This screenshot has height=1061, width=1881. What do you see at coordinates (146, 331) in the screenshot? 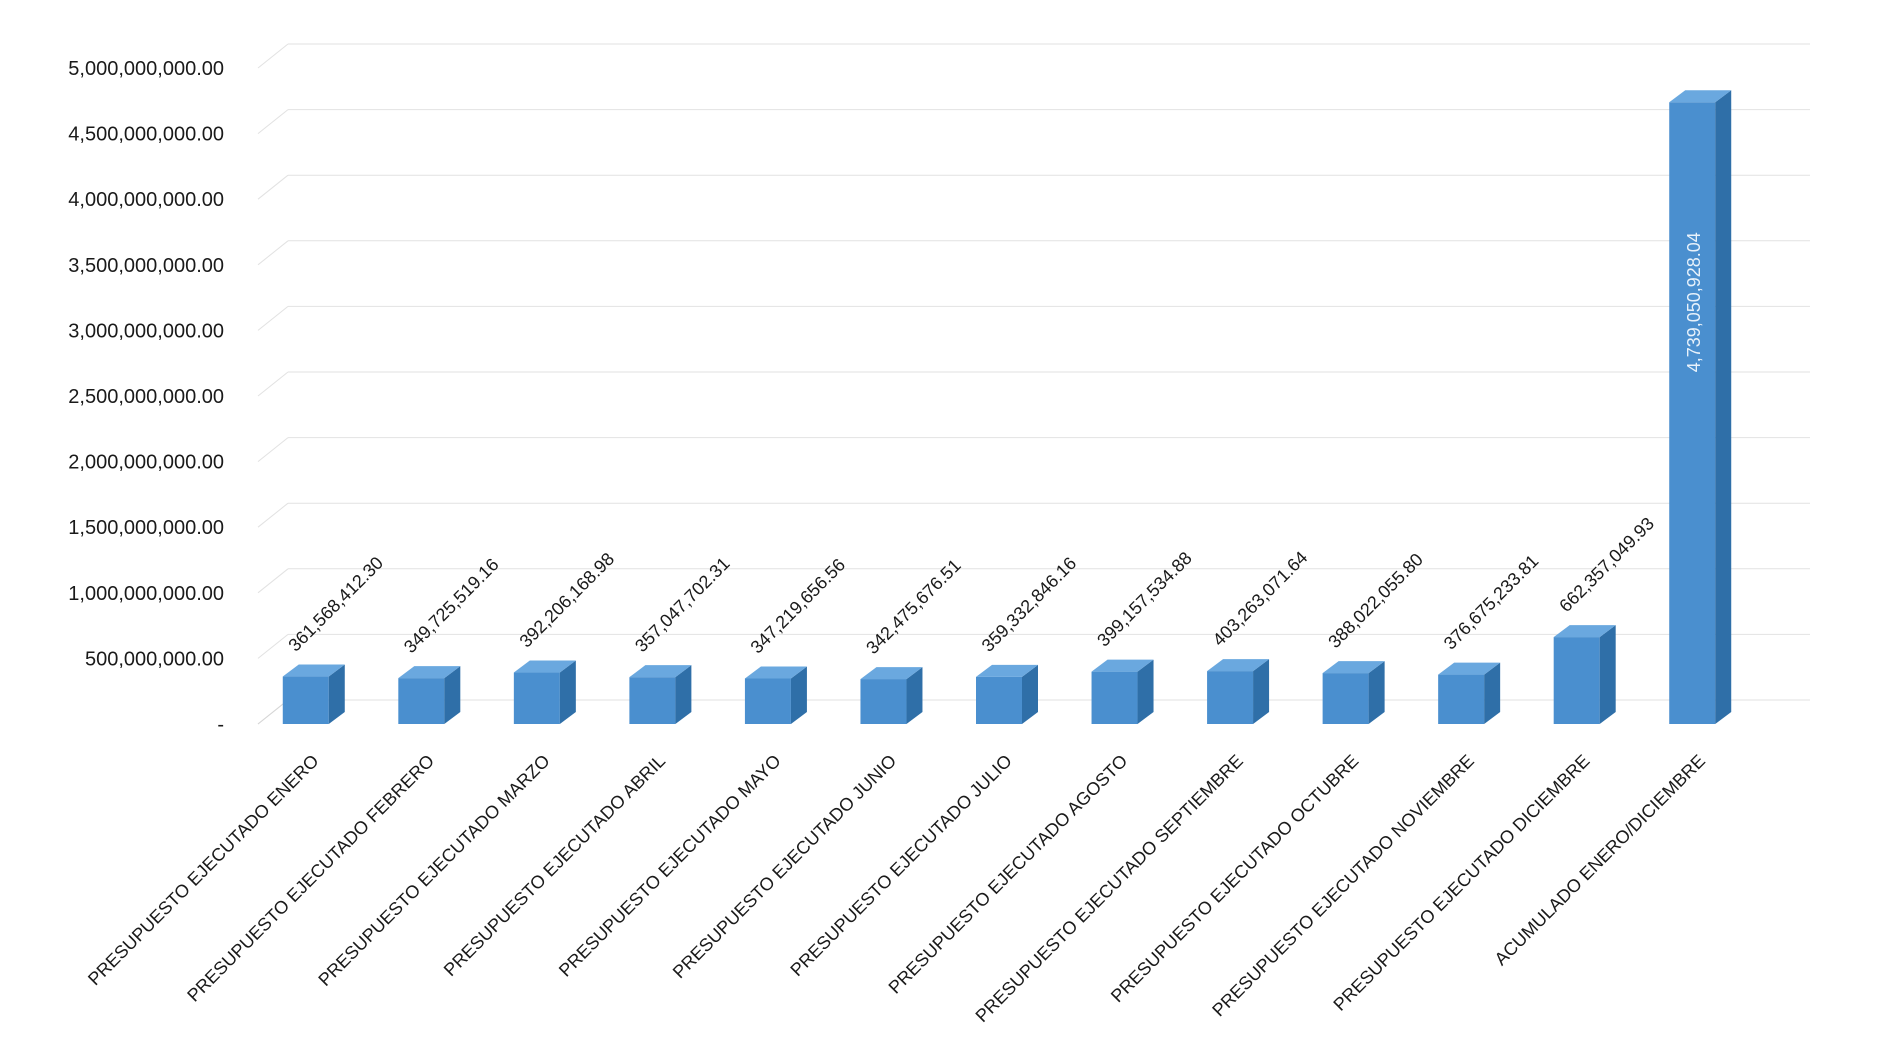
I see `y-tick-label: 3,000,000,000.00` at bounding box center [146, 331].